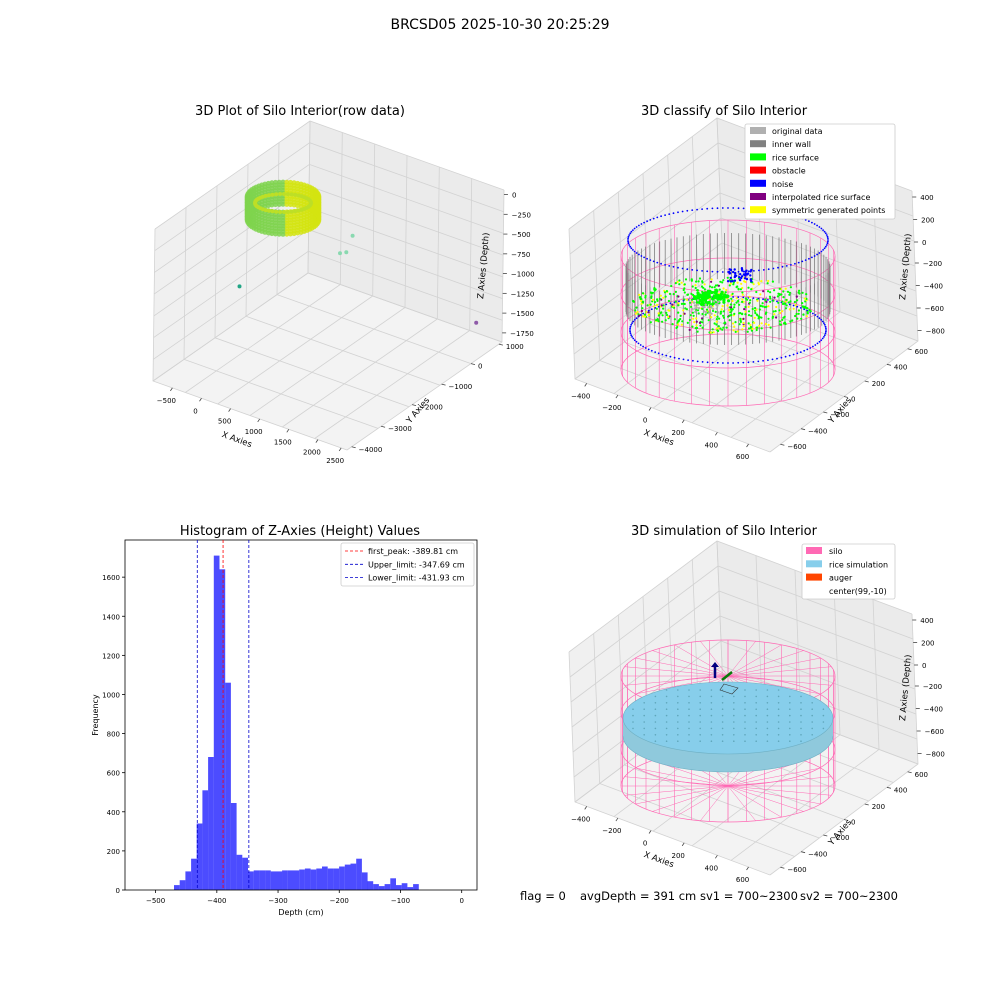 The height and width of the screenshot is (1000, 1000). Describe the element at coordinates (900, 790) in the screenshot. I see `y-tick-label: 400` at that location.